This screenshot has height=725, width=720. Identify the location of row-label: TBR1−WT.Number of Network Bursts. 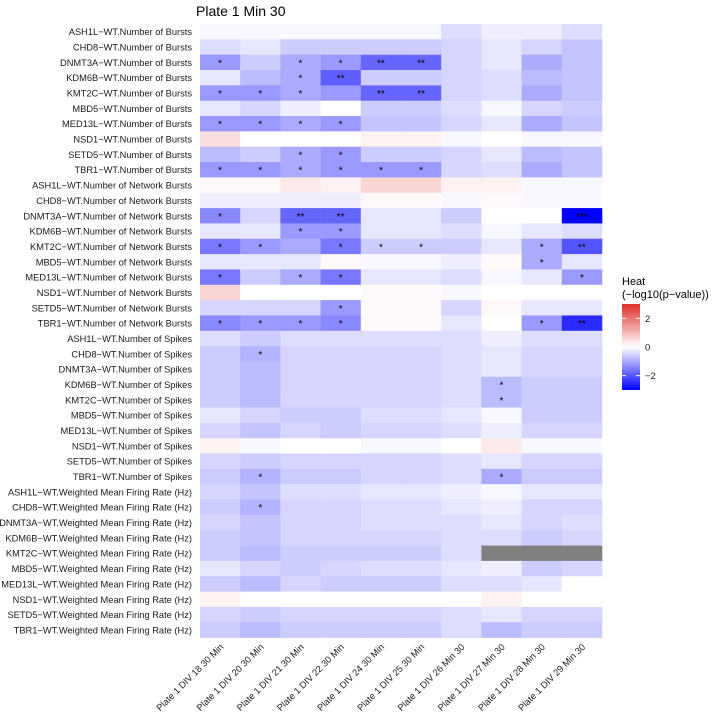
(115, 324).